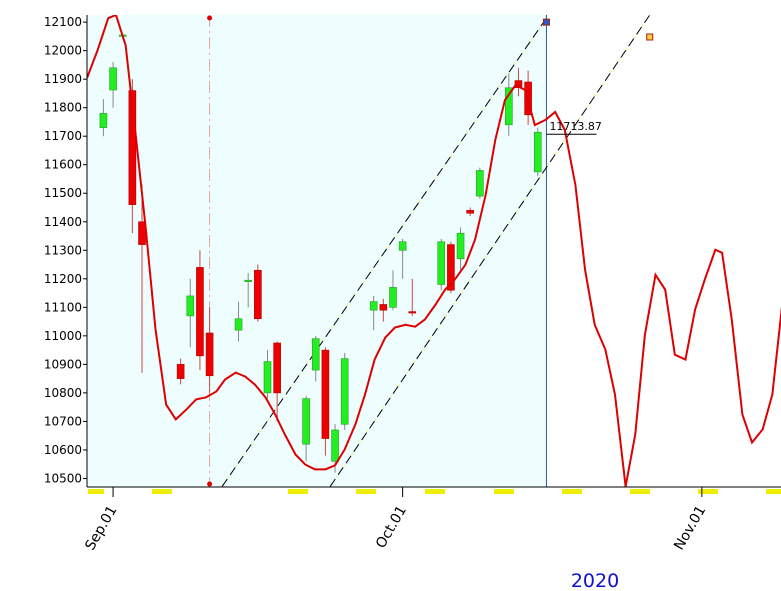  Describe the element at coordinates (63, 193) in the screenshot. I see `y-tick-label: 11500` at that location.